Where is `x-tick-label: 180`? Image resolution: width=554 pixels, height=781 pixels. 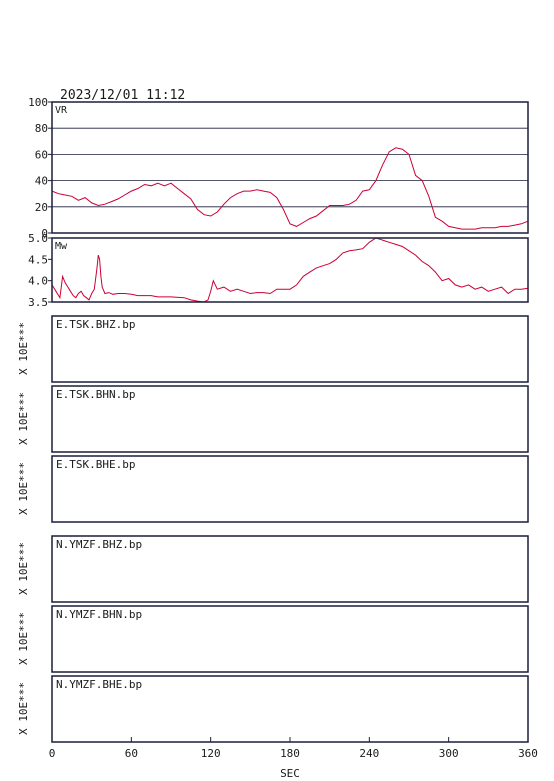
x-tick-label: 180 is located at coordinates (290, 753).